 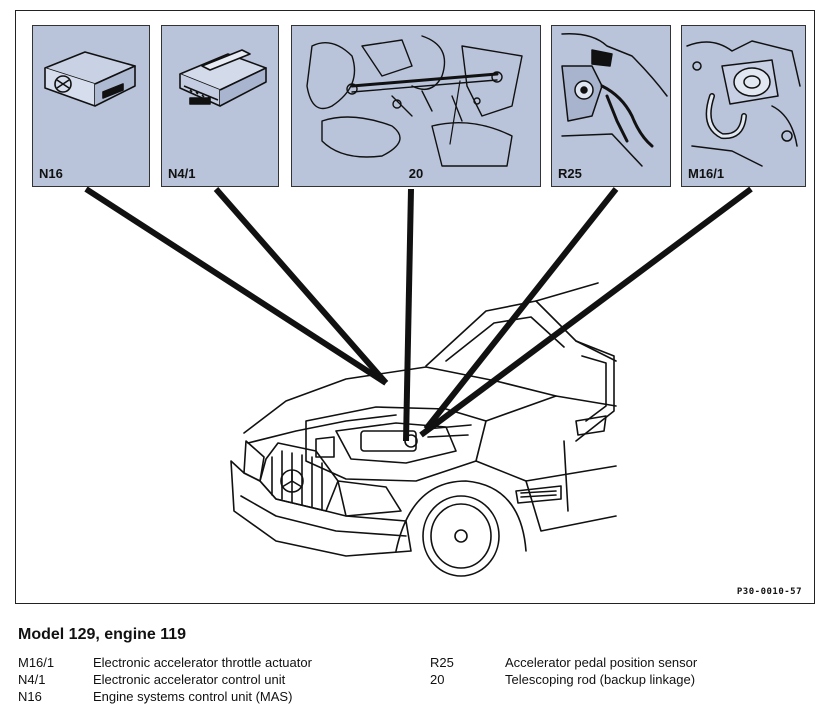 I want to click on panel-n16: N16, so click(x=91, y=106).